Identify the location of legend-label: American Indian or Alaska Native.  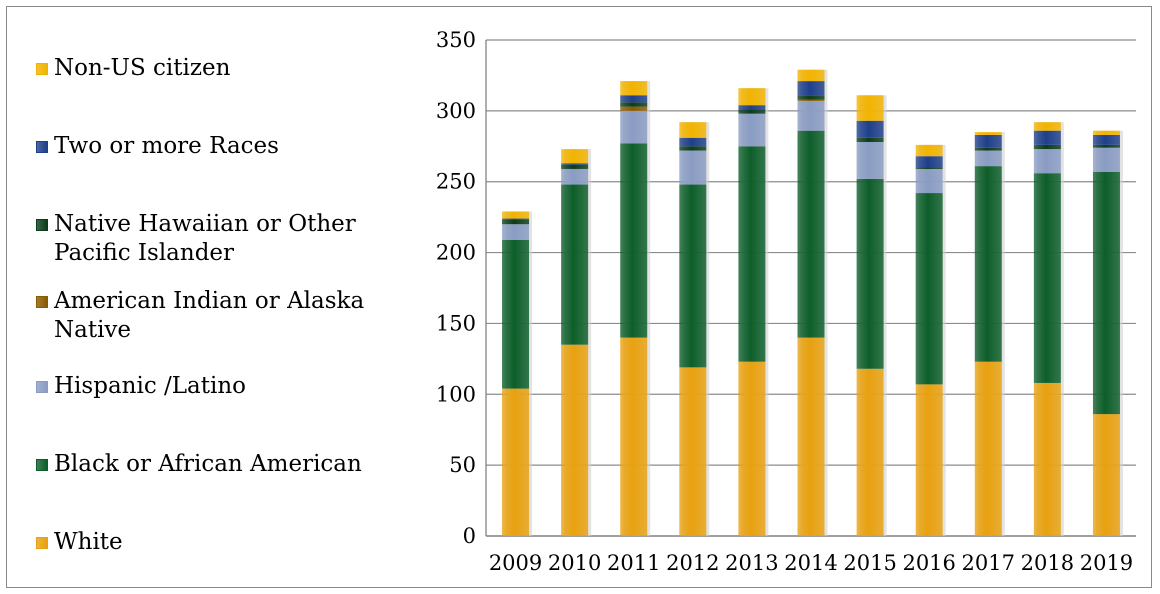
(209, 315).